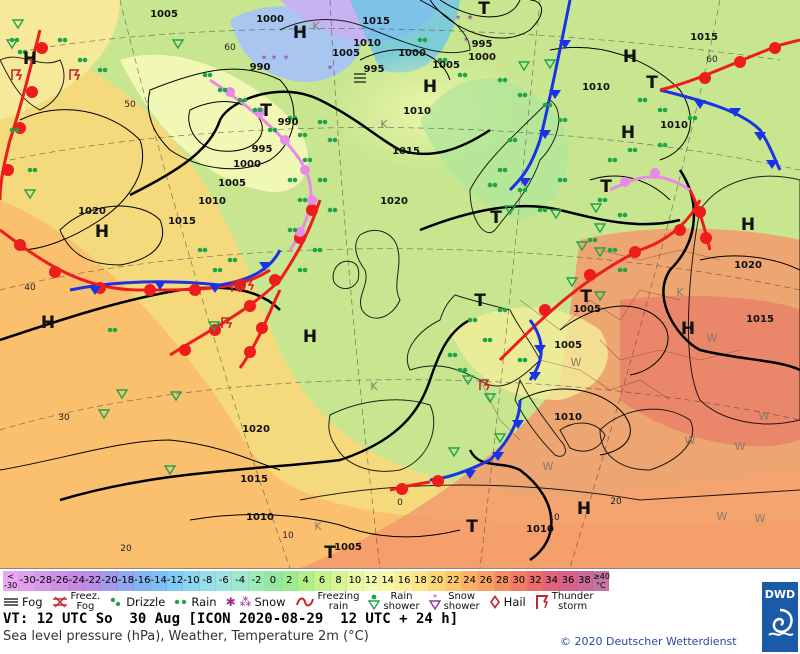 The width and height of the screenshot is (800, 654). I want to click on scale-cell: -30, so click(27, 581).